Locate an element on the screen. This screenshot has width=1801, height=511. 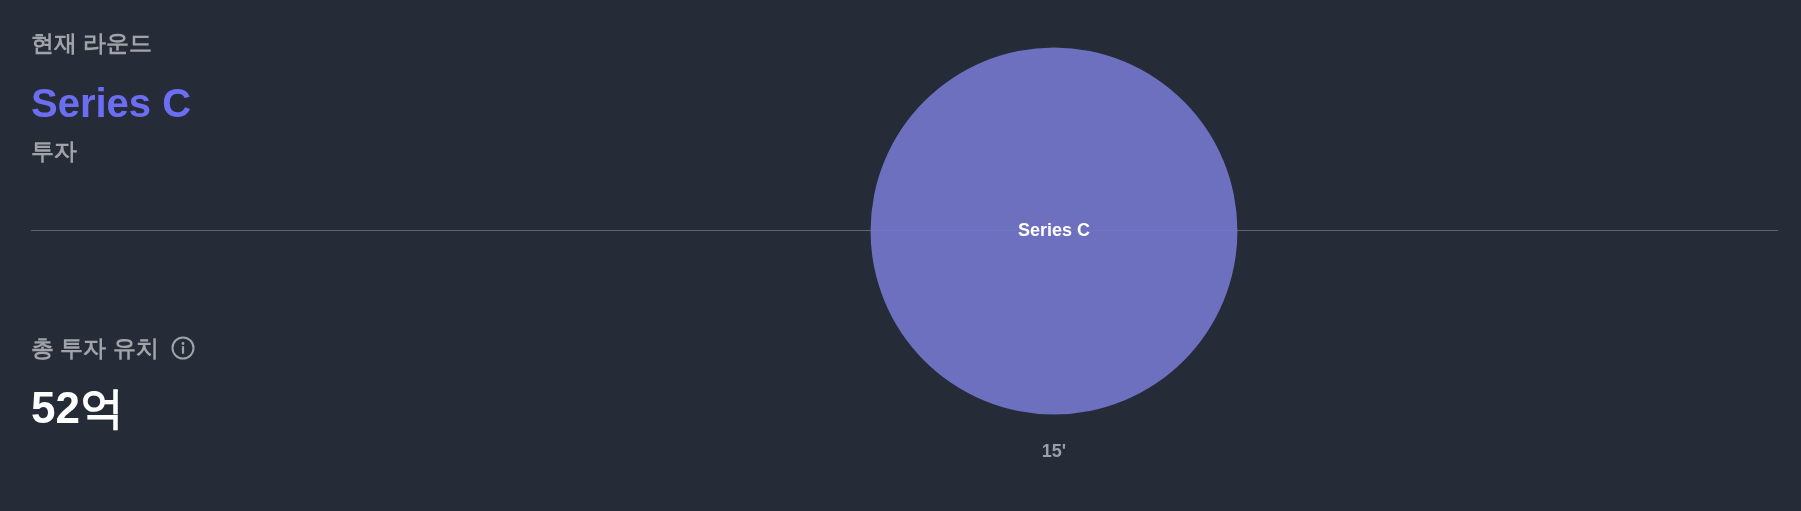
text: 15' is located at coordinates (1054, 450).